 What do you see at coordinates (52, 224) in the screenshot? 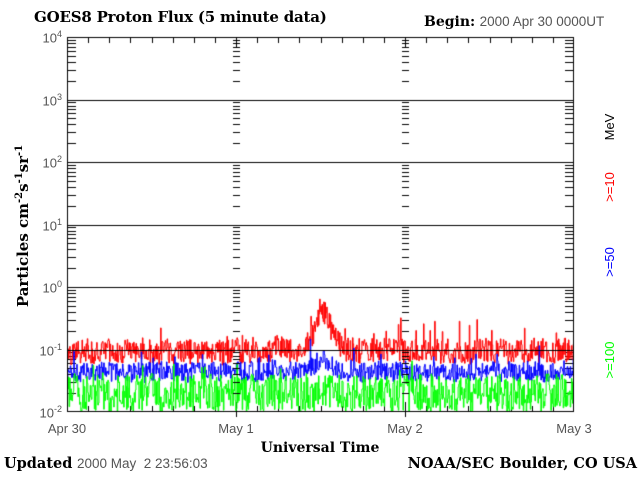
I see `y-tick-label: 10¹` at bounding box center [52, 224].